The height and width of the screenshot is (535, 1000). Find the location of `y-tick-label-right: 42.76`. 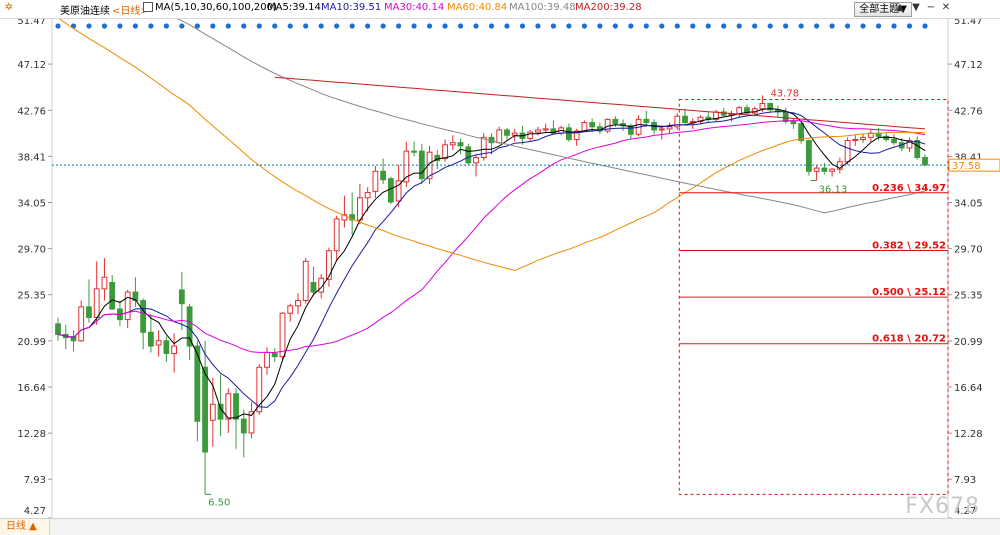

y-tick-label-right: 42.76 is located at coordinates (968, 111).